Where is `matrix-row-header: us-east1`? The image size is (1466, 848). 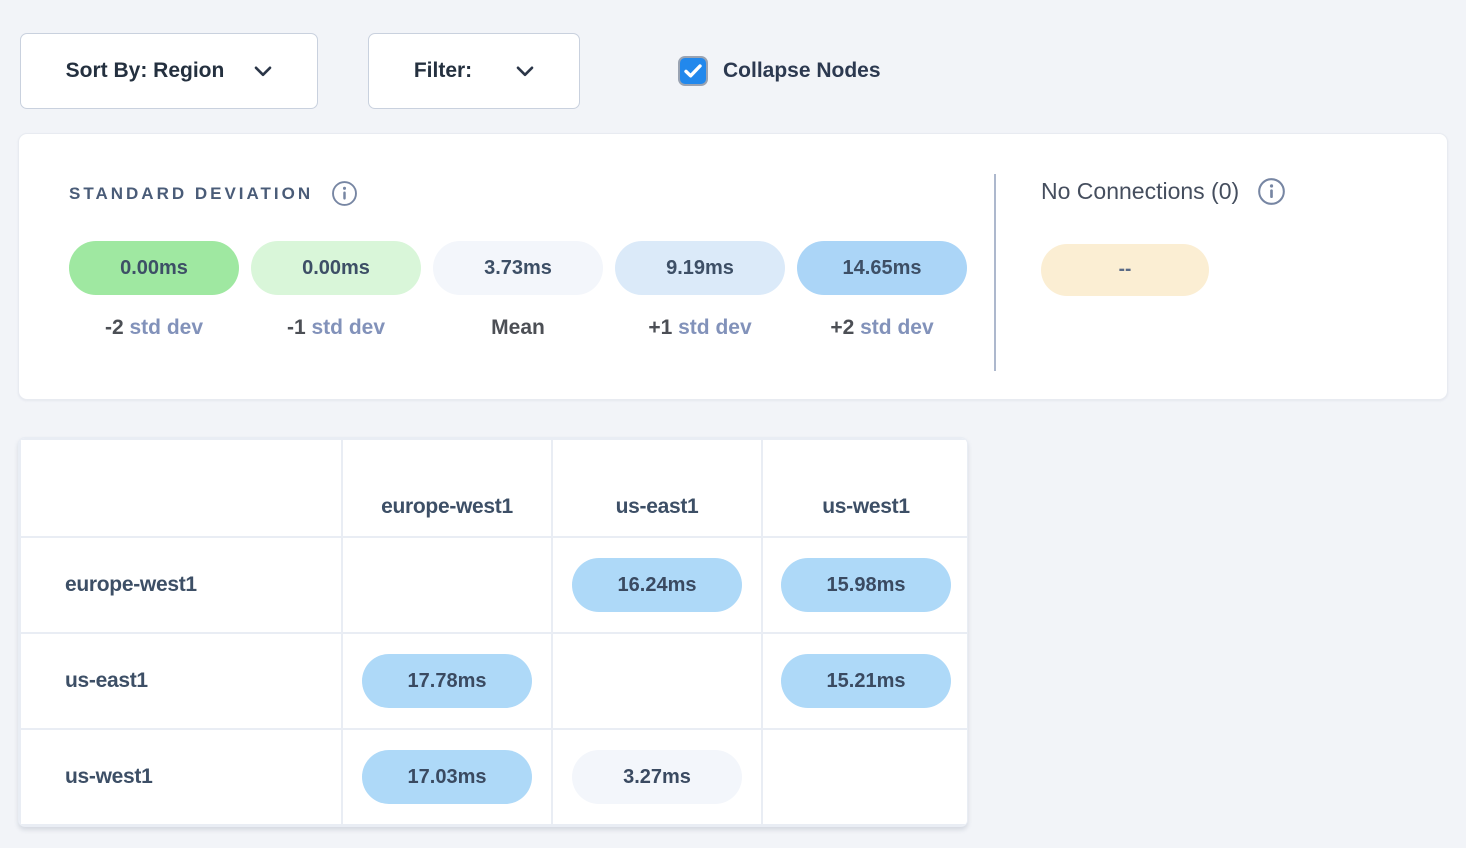
matrix-row-header: us-east1 is located at coordinates (181, 681).